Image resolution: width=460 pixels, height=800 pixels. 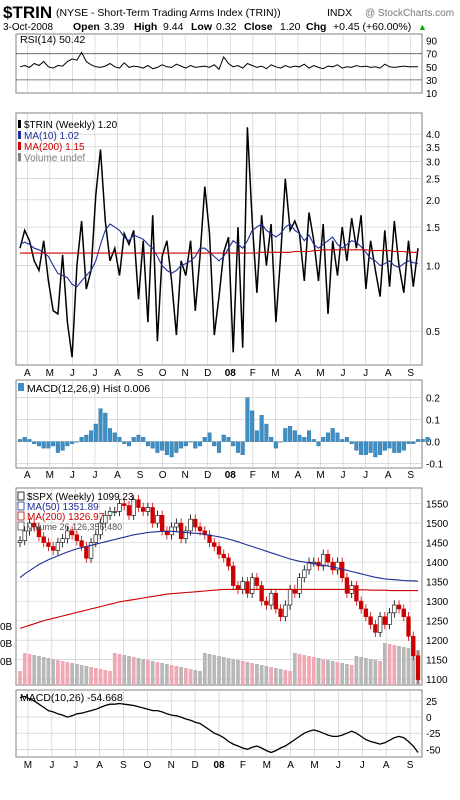 What do you see at coordinates (202, 27) in the screenshot?
I see `low-label: Low` at bounding box center [202, 27].